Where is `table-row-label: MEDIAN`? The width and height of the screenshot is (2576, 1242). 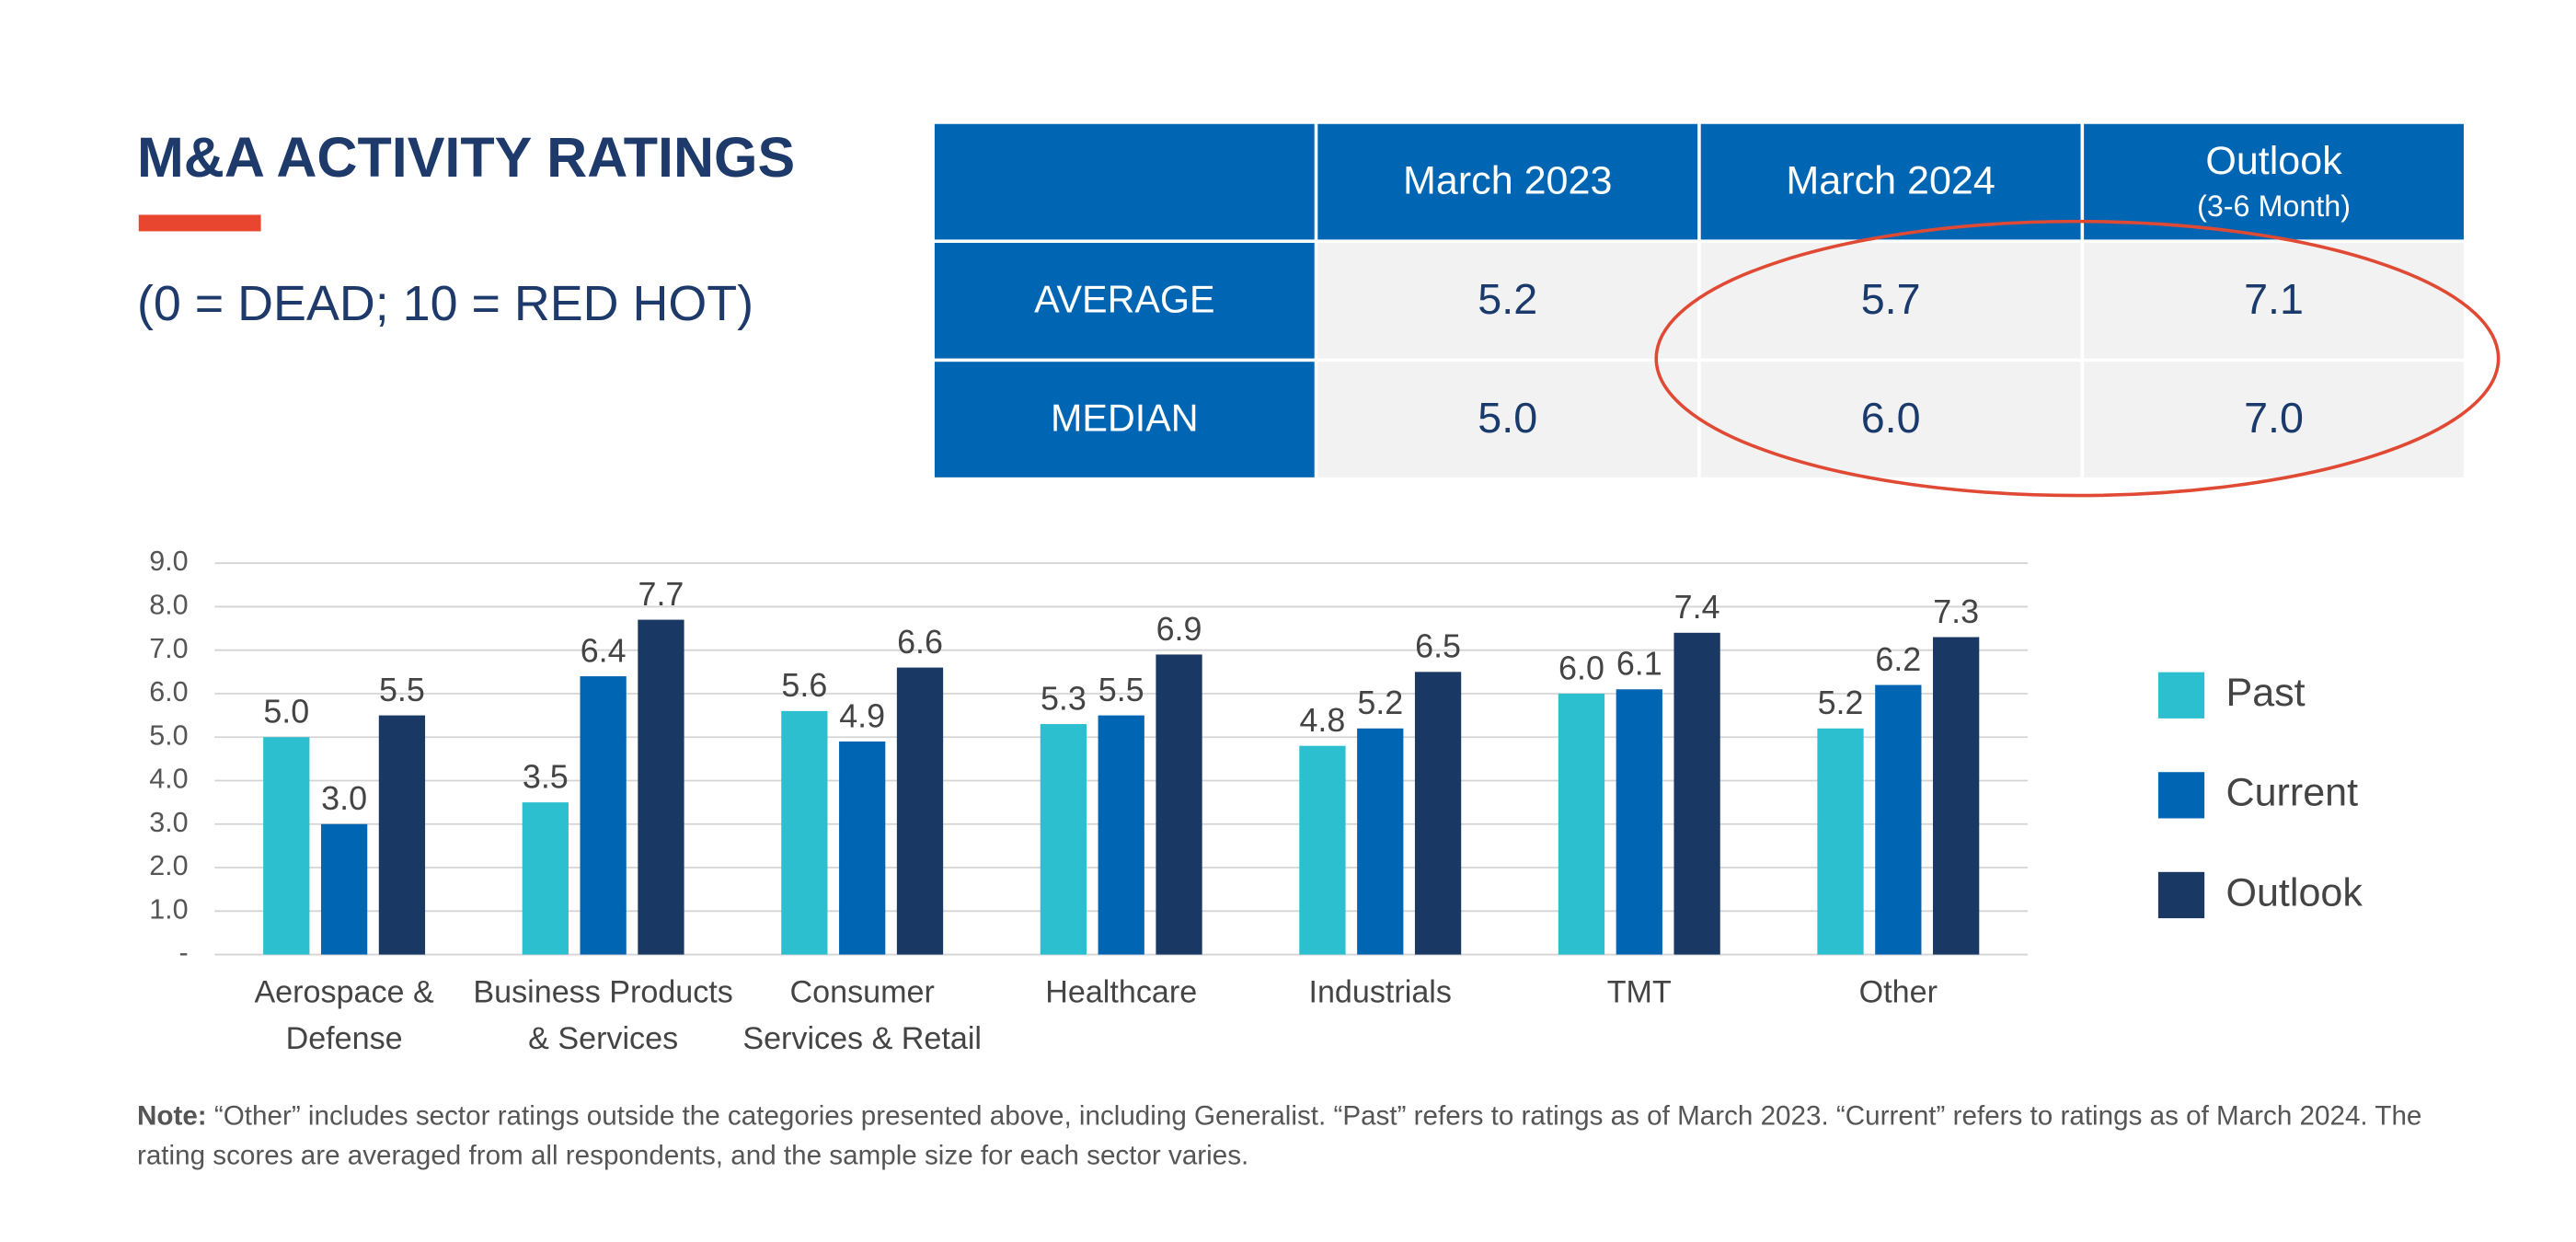
table-row-label: MEDIAN is located at coordinates (1125, 418).